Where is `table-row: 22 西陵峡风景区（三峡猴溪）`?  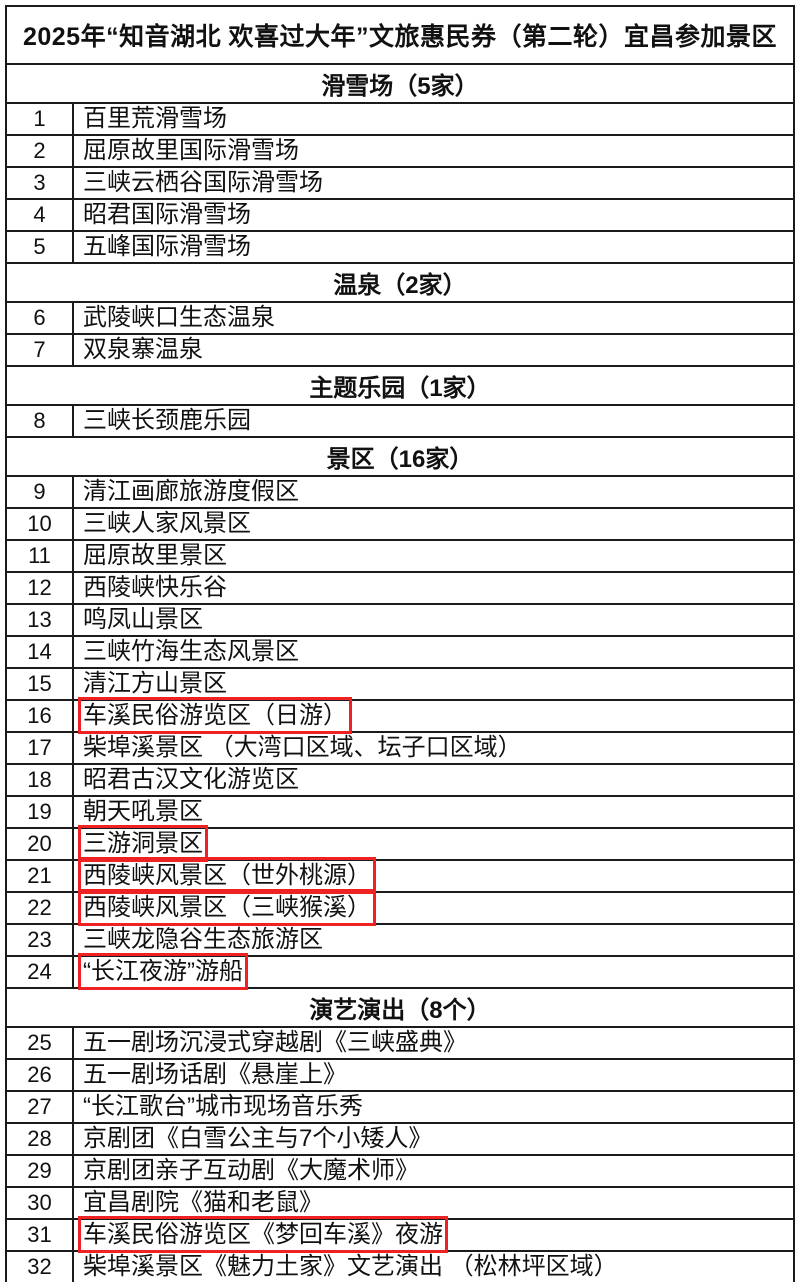
table-row: 22 西陵峡风景区（三峡猴溪） is located at coordinates (400, 907).